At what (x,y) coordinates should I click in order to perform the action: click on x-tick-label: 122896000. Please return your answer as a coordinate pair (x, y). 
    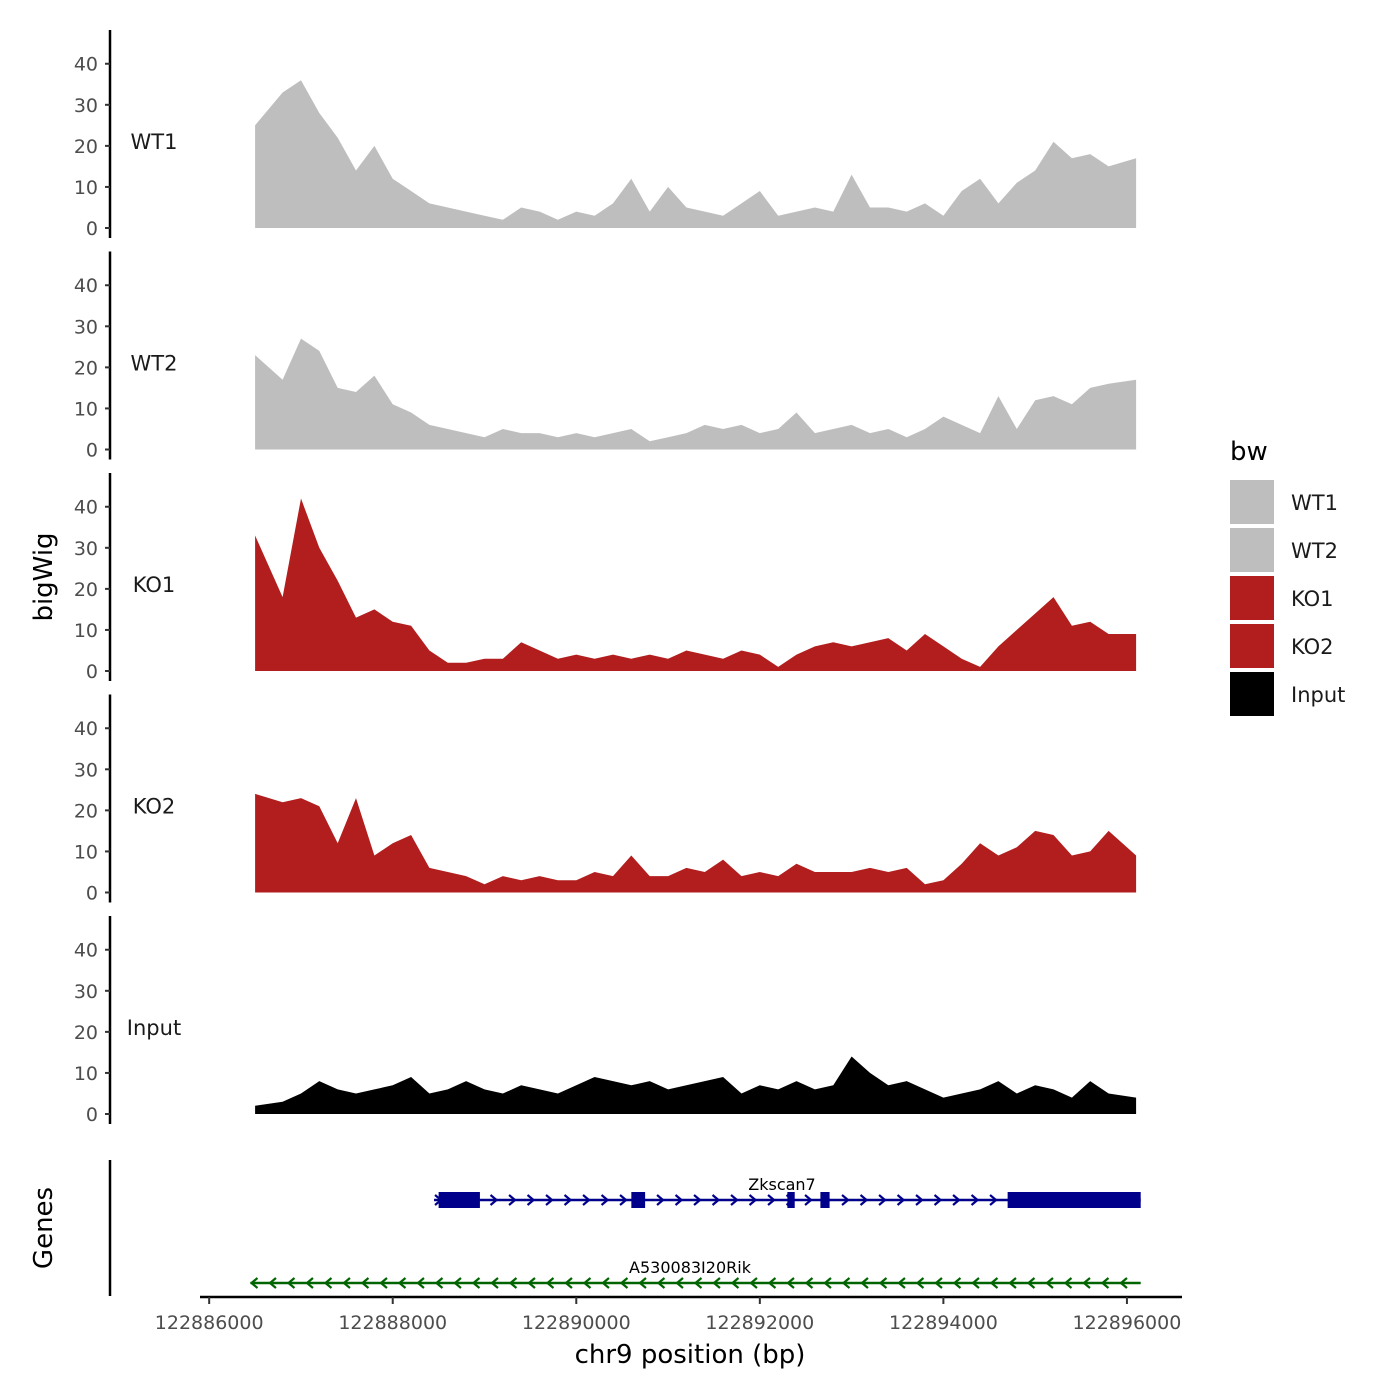
    Looking at the image, I should click on (1127, 1323).